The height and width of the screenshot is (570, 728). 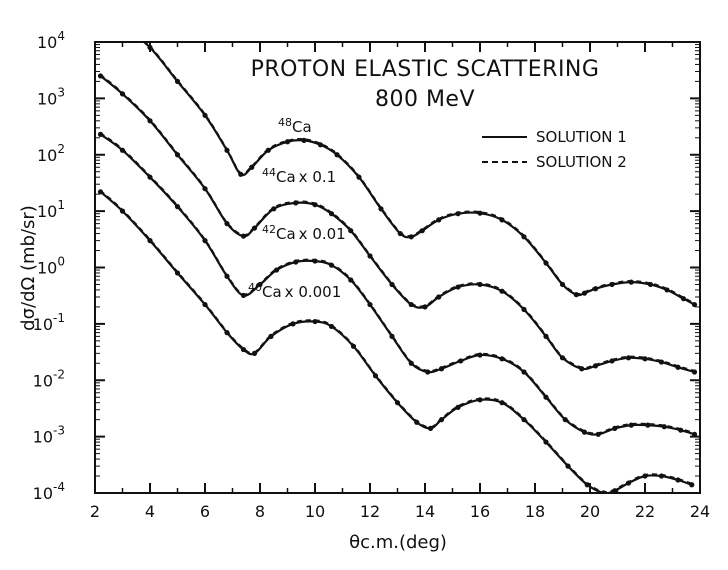 What do you see at coordinates (51, 40) in the screenshot?
I see `y-tick-label: 10⁴` at bounding box center [51, 40].